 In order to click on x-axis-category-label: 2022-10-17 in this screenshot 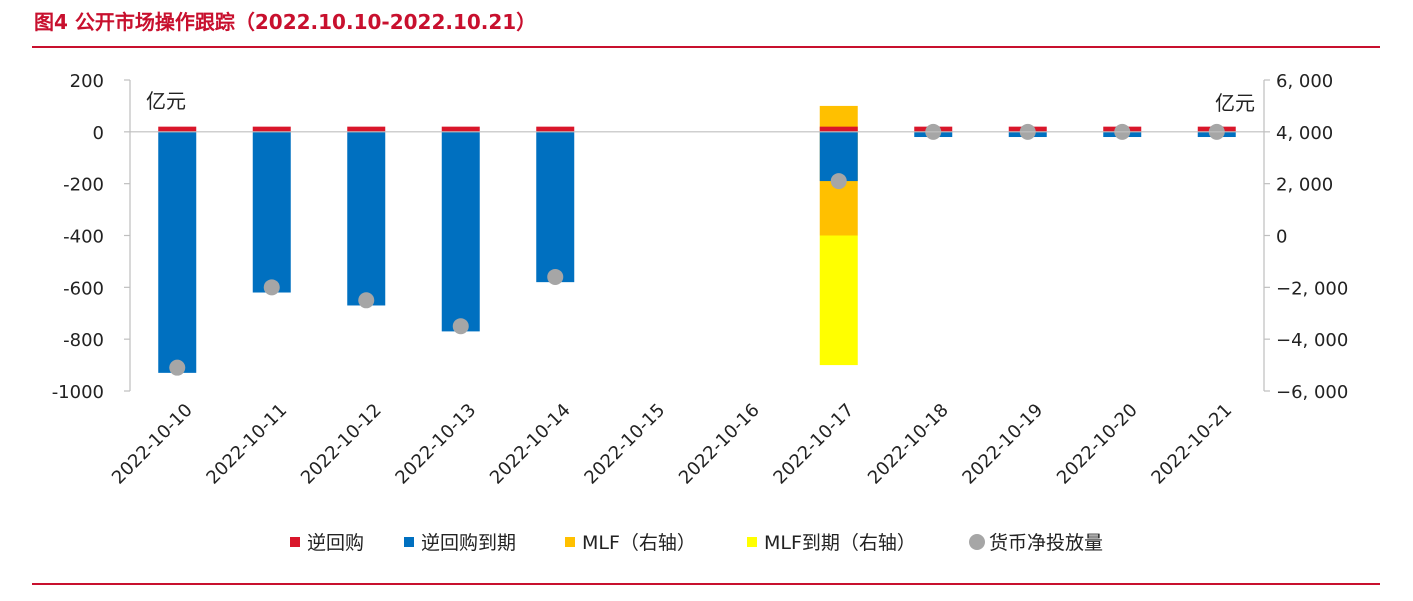, I will do `click(813, 444)`.